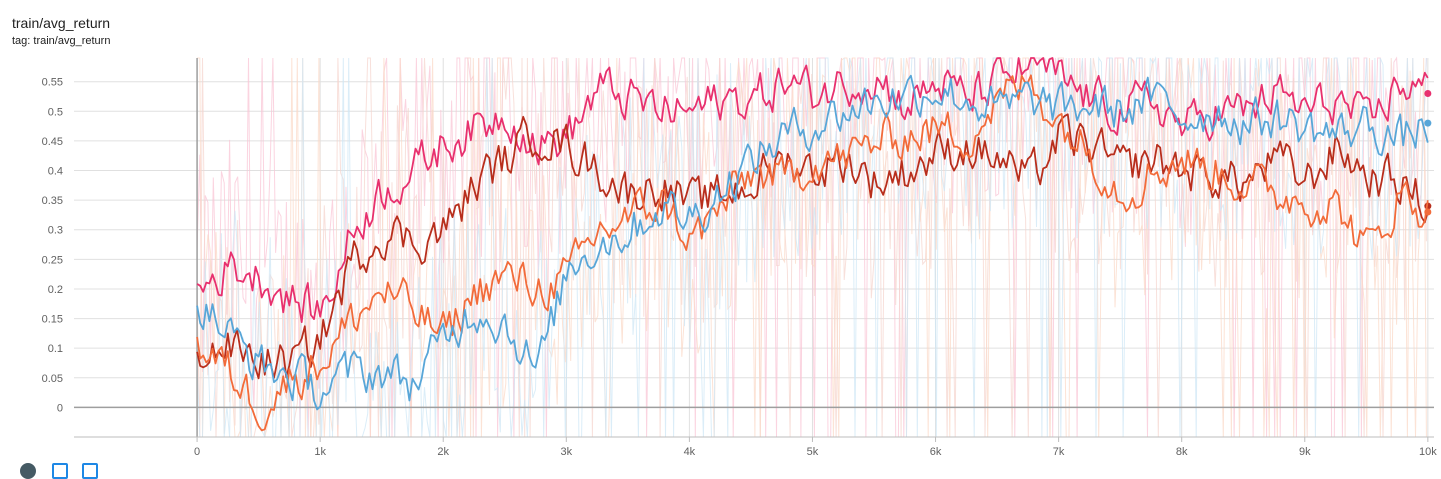 This screenshot has width=1441, height=479. Describe the element at coordinates (52, 260) in the screenshot. I see `y-tick-label: 0.25` at that location.